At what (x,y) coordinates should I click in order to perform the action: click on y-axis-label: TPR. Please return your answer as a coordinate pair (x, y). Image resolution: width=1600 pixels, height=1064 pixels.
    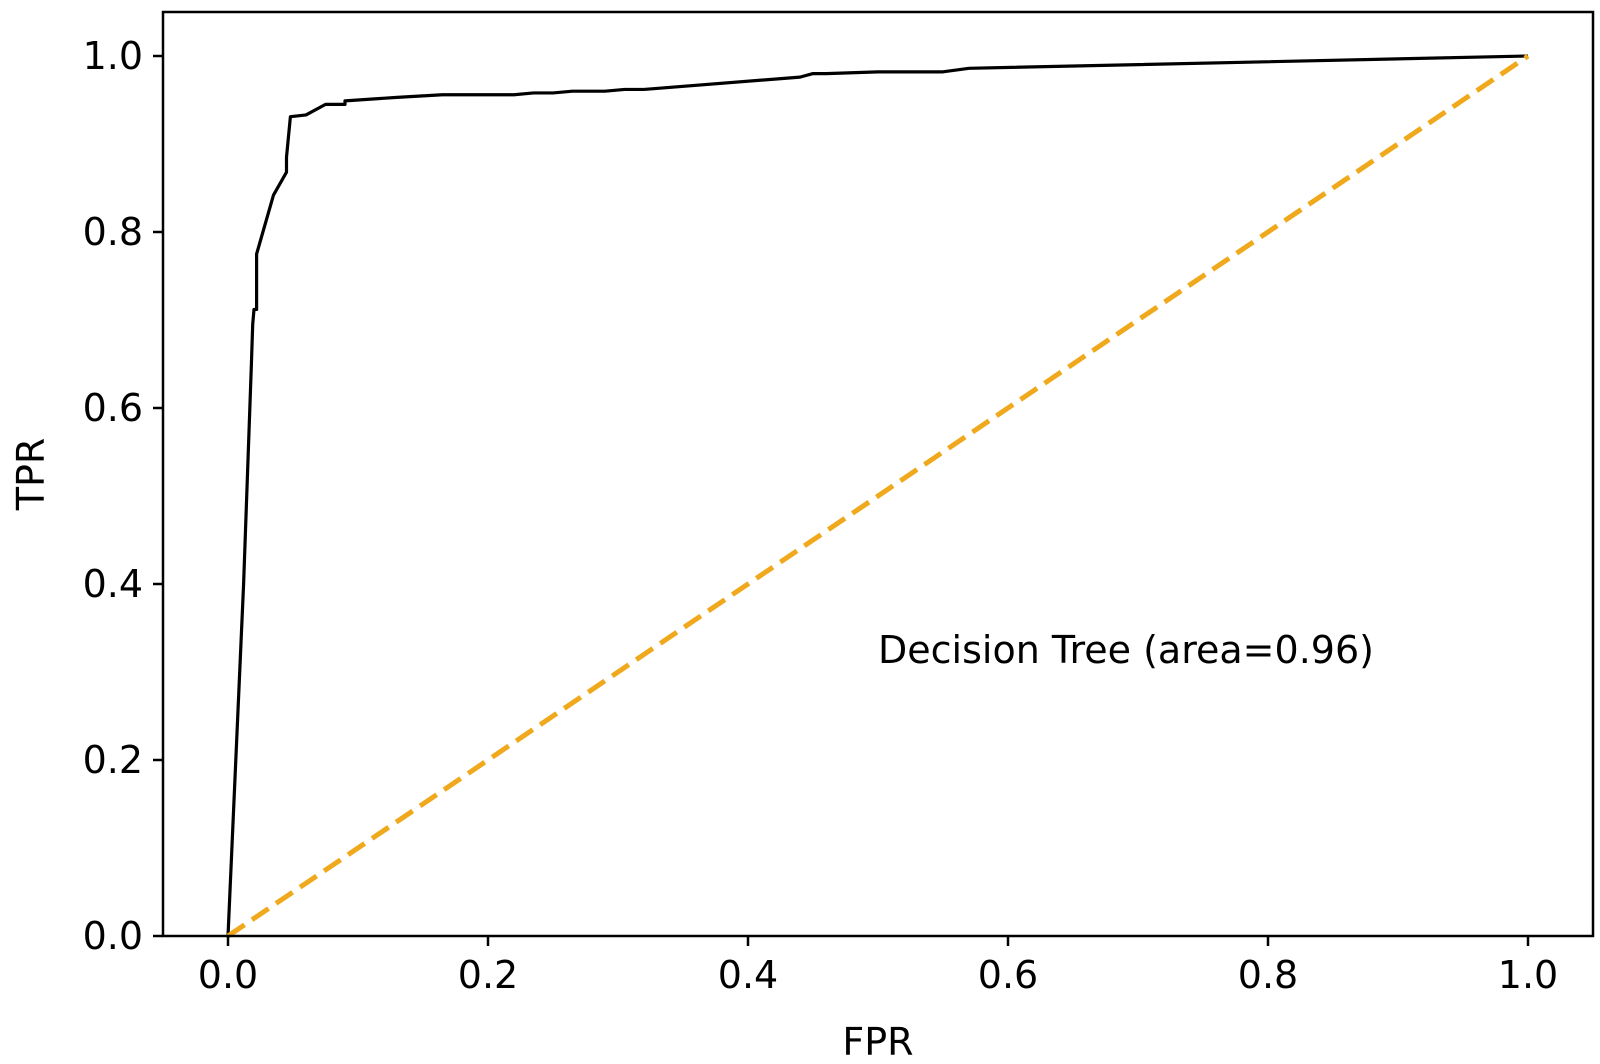
    Looking at the image, I should click on (31, 475).